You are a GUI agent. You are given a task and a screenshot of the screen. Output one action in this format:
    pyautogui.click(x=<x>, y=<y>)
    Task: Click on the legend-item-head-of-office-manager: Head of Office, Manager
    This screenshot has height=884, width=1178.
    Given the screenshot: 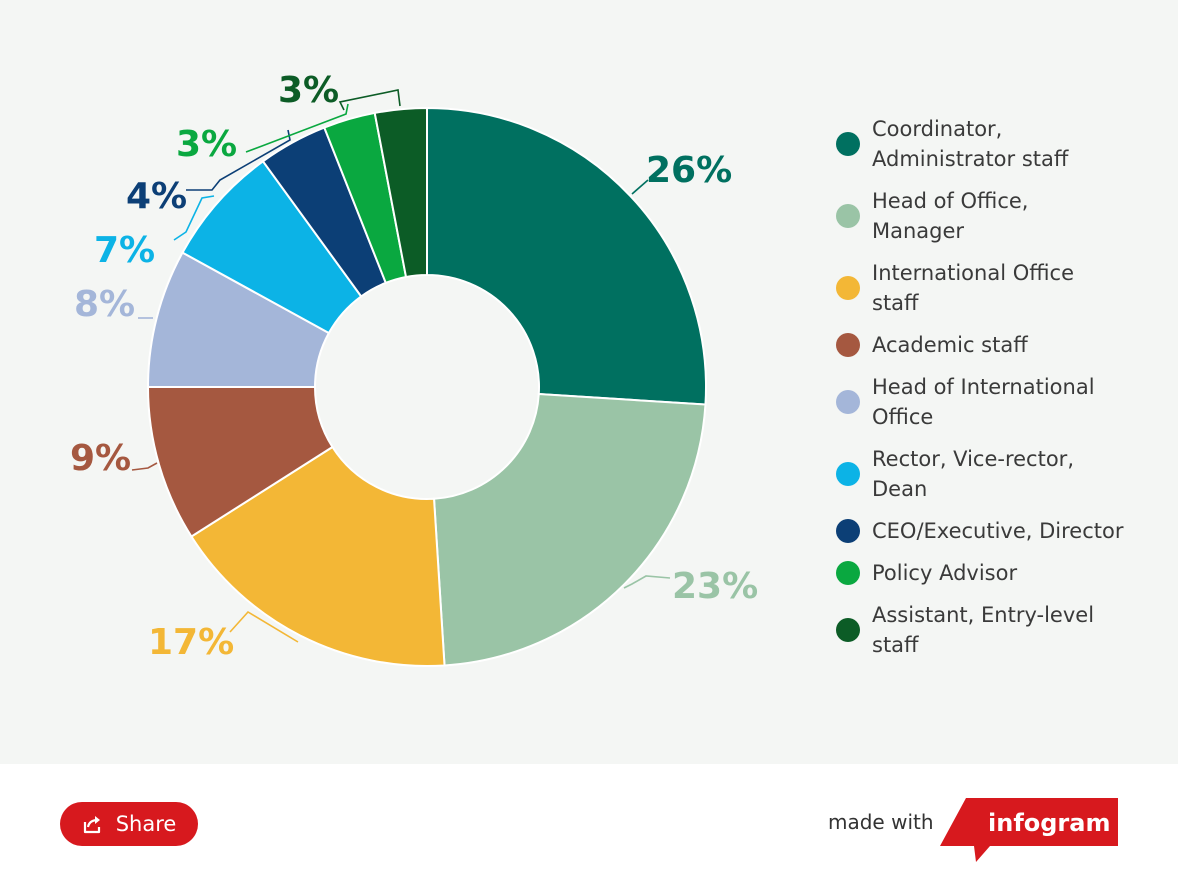 What is the action you would take?
    pyautogui.click(x=984, y=216)
    